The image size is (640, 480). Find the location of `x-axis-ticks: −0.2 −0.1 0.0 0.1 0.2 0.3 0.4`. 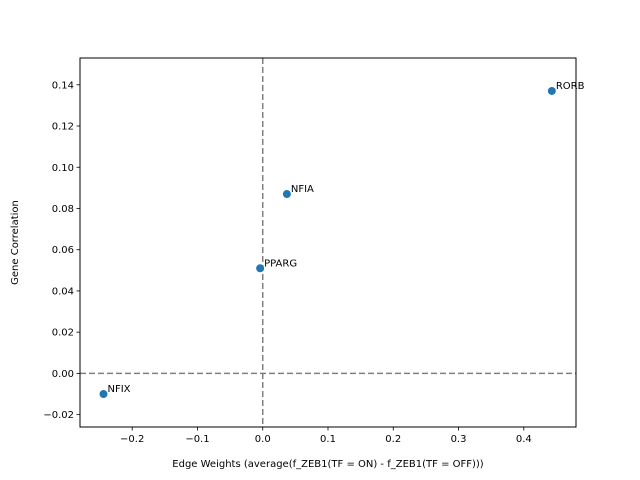

x-axis-ticks: −0.2 −0.1 0.0 0.1 0.2 0.3 0.4 is located at coordinates (326, 436).